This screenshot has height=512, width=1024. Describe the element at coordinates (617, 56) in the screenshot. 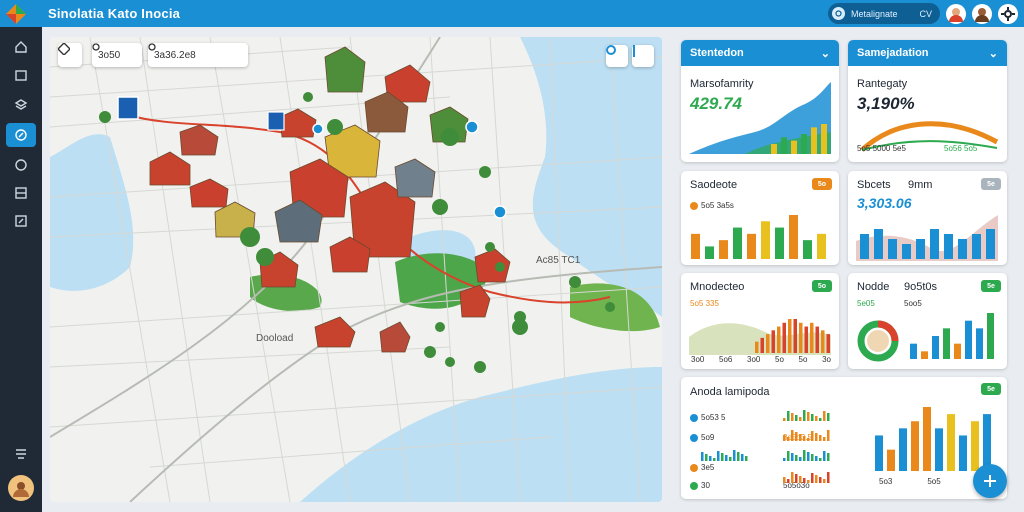

I see `locate-icon` at that location.